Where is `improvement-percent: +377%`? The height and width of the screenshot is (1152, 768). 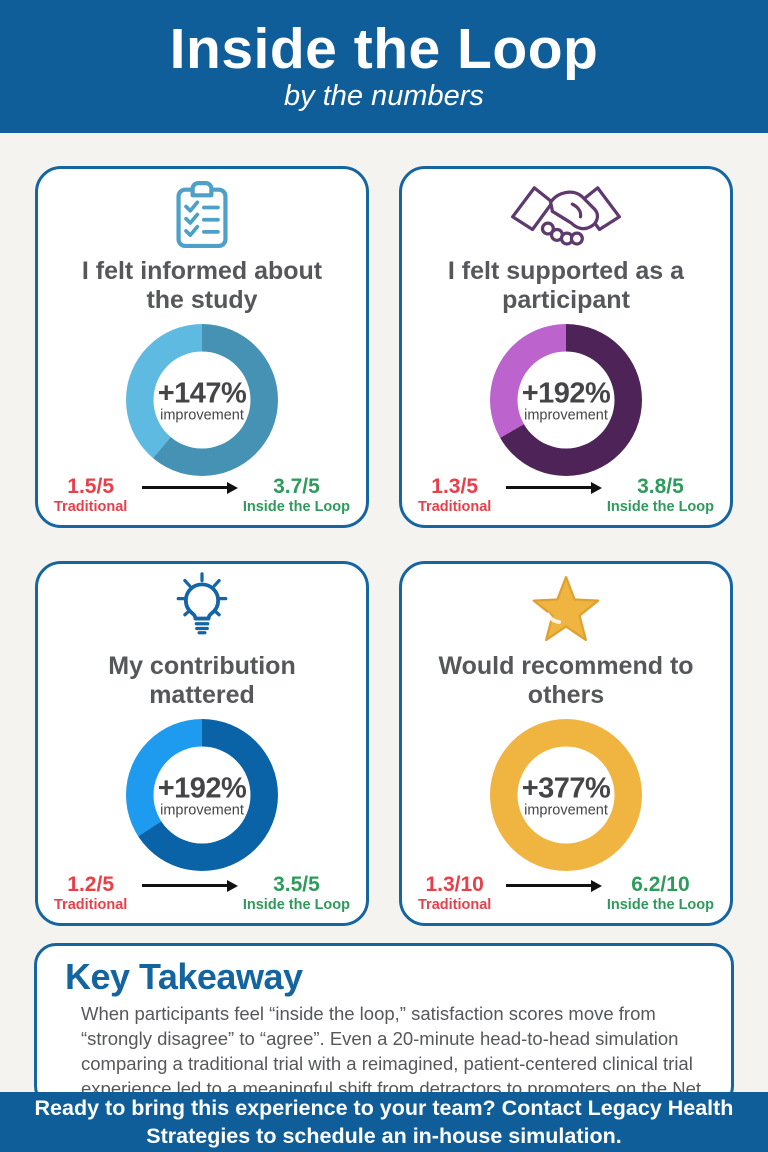
improvement-percent: +377% is located at coordinates (566, 788).